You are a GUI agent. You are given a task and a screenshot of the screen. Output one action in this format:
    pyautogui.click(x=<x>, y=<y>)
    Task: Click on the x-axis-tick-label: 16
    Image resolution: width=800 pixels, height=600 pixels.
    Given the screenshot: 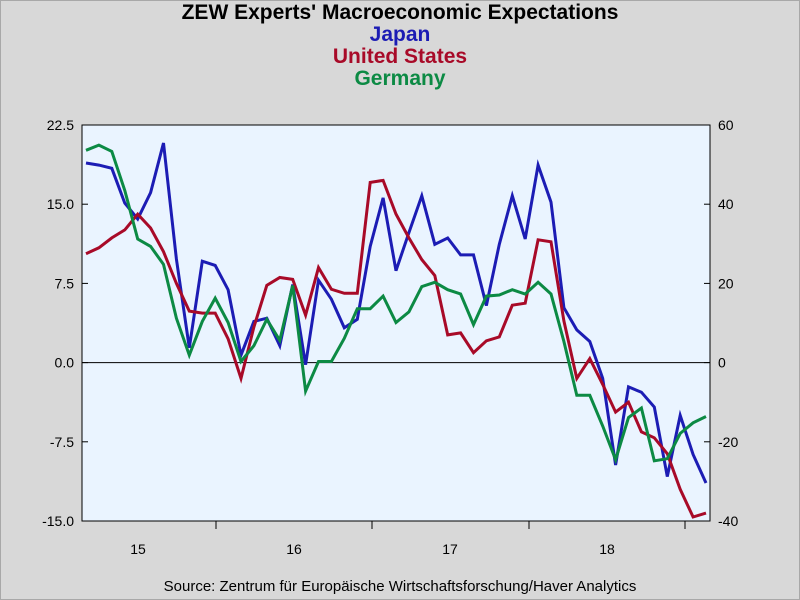 What is the action you would take?
    pyautogui.click(x=294, y=549)
    